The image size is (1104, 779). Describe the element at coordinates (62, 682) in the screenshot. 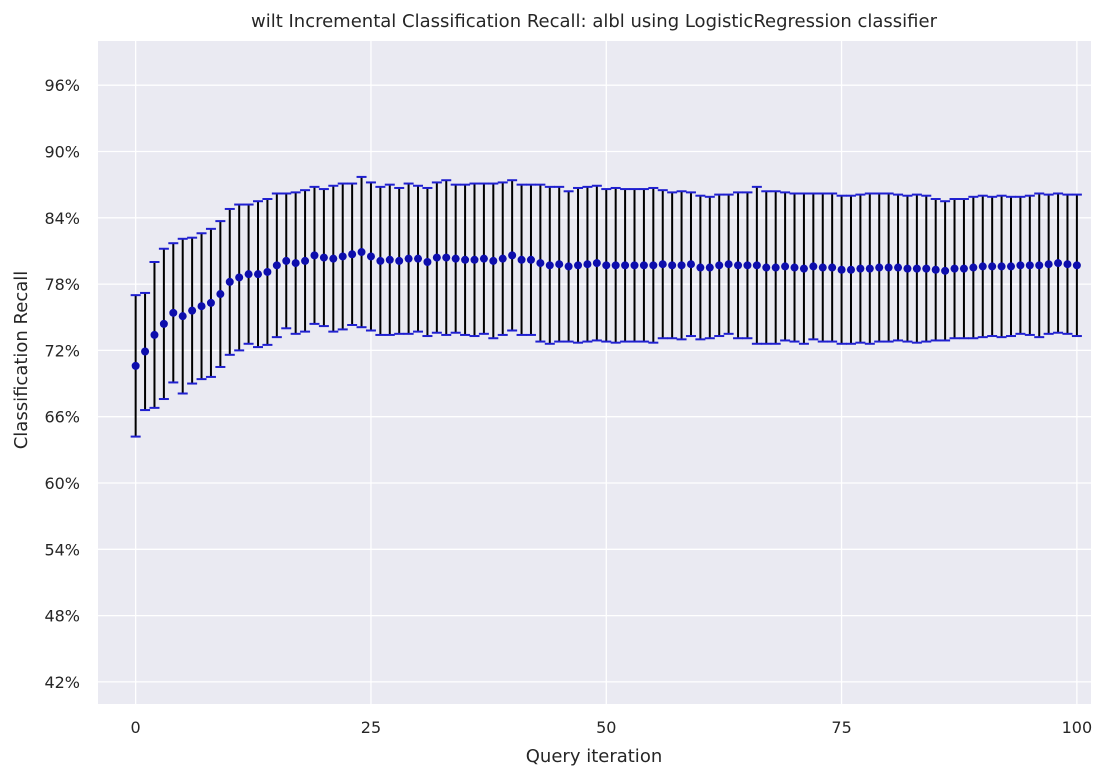

I see `y-tick-label: 42%` at that location.